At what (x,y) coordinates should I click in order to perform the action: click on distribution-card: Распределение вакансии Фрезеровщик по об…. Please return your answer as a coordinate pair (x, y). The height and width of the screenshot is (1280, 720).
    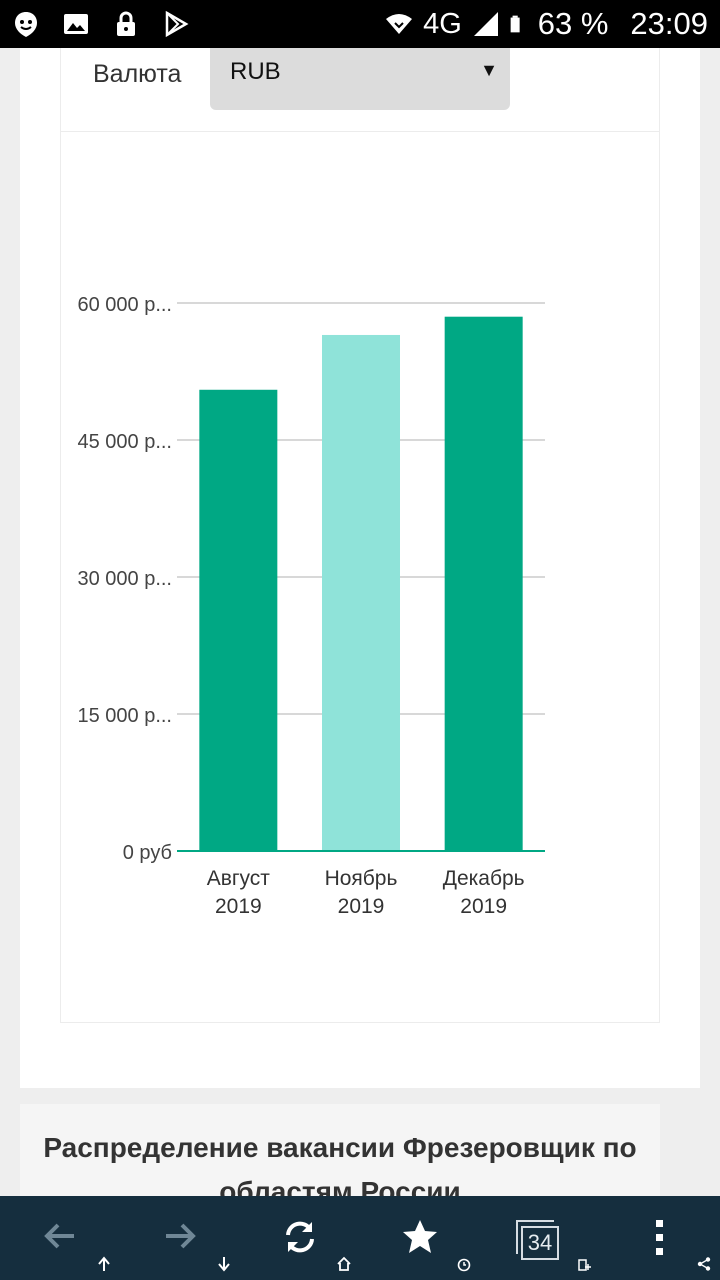
    Looking at the image, I should click on (340, 1155).